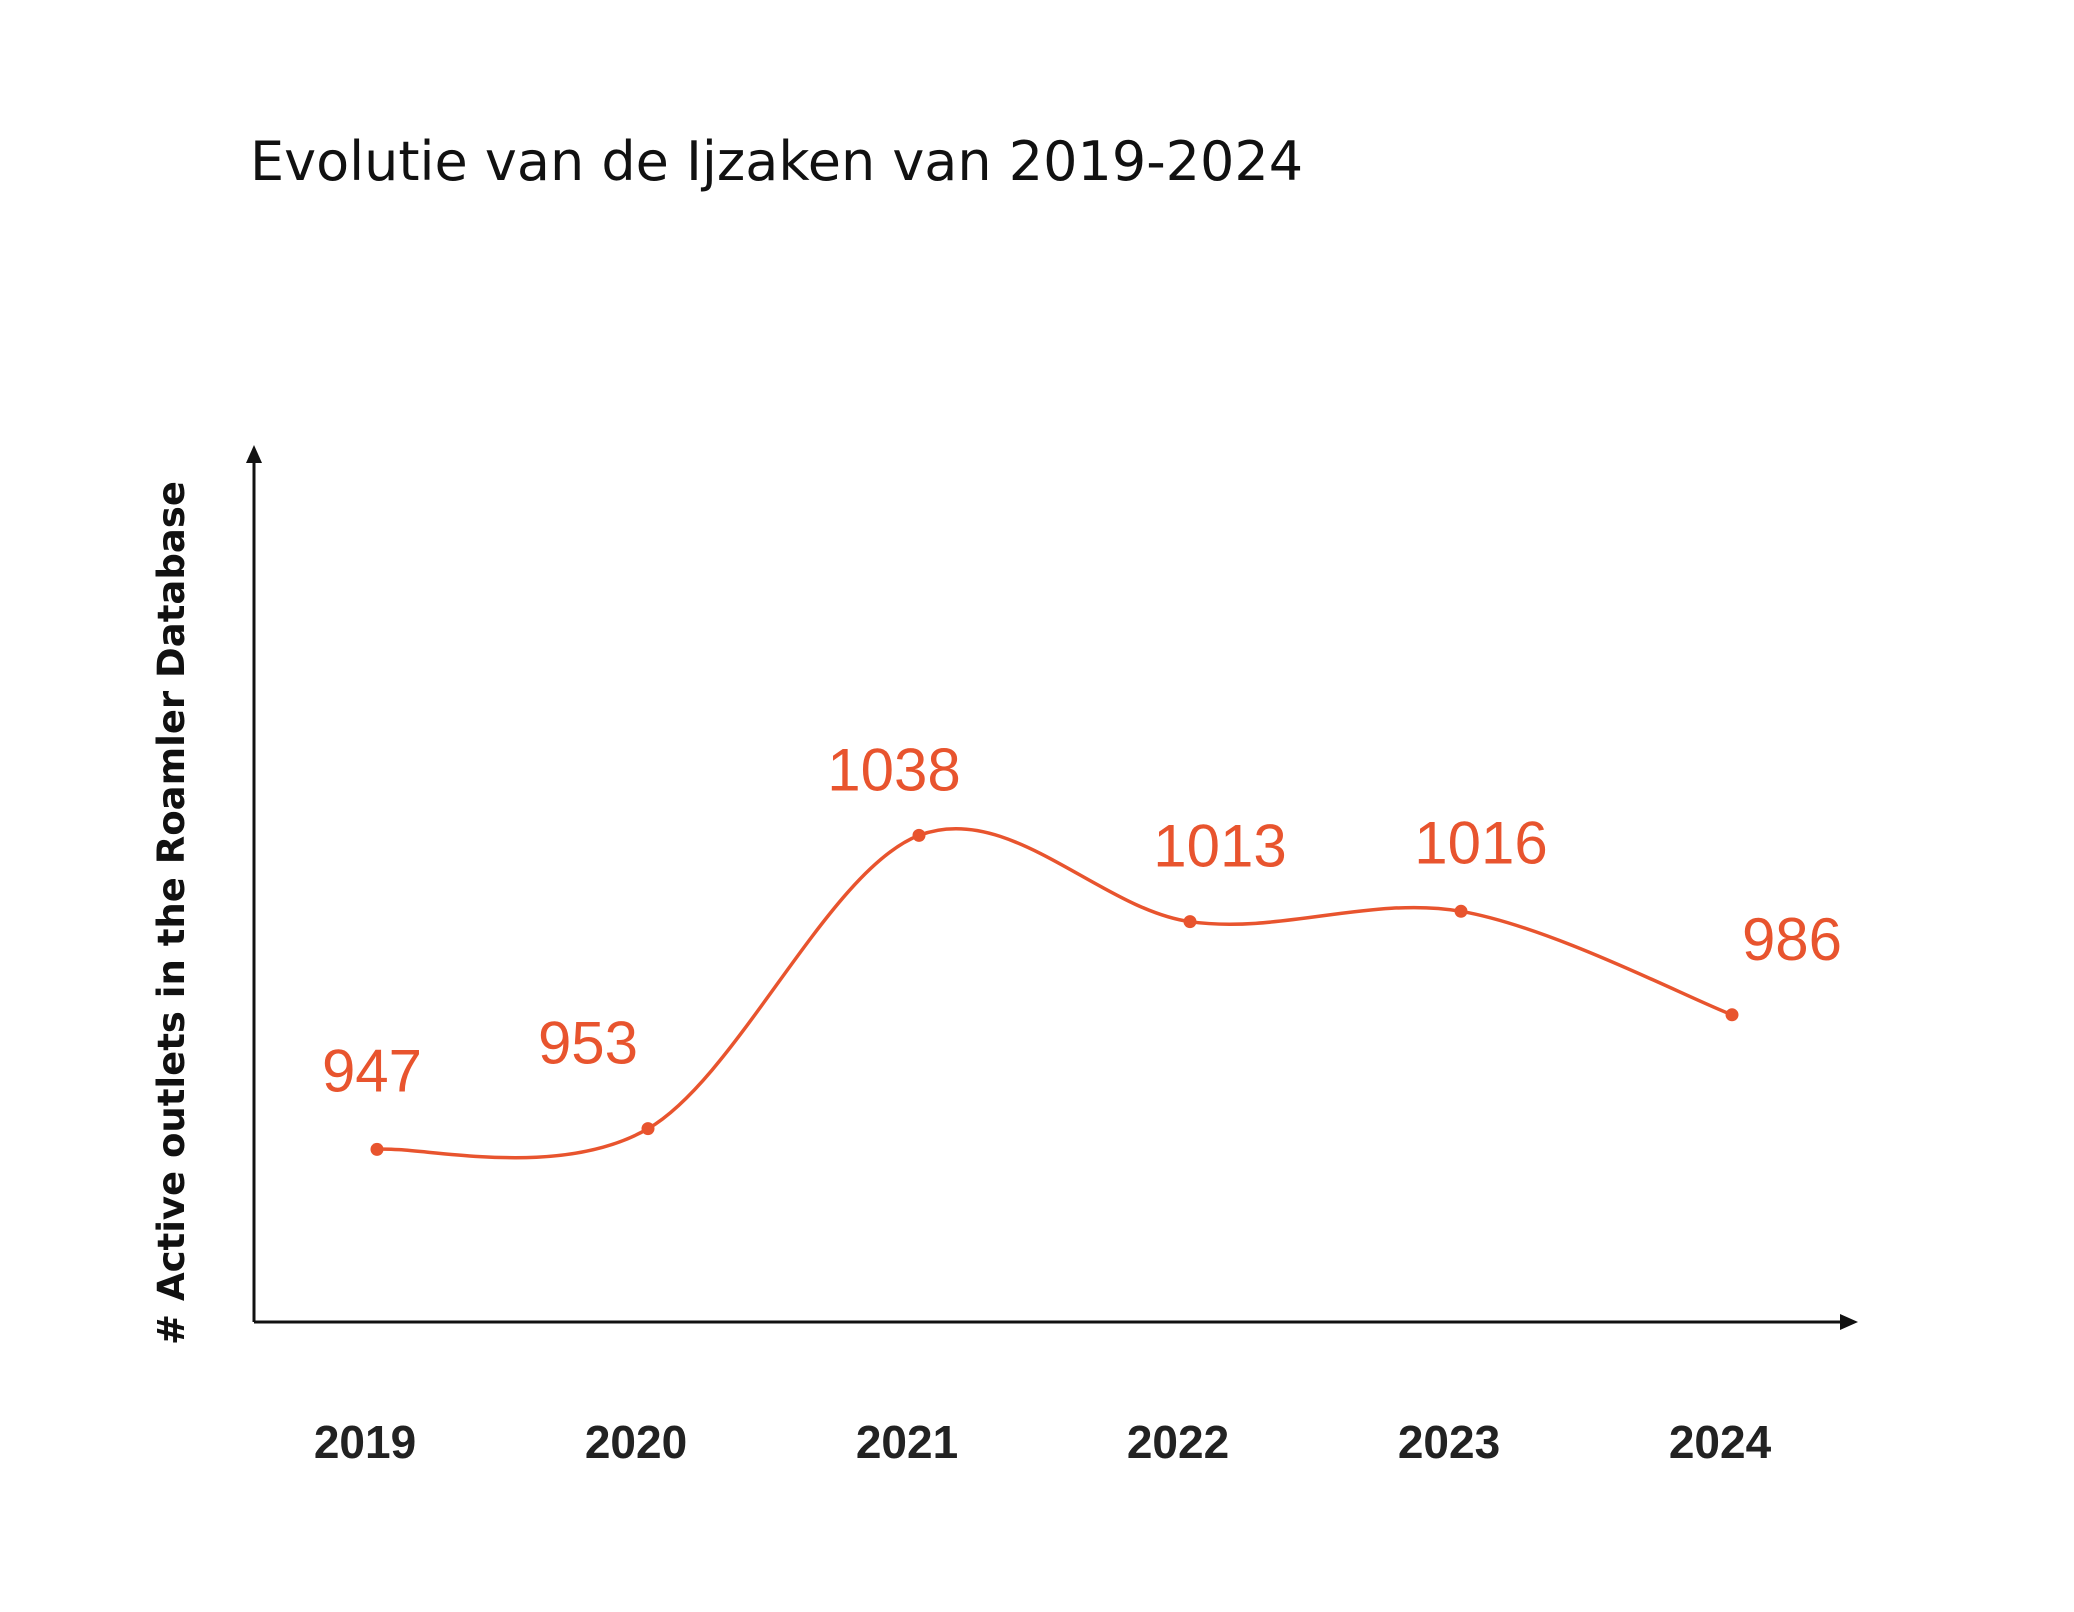 The image size is (2074, 1612). I want to click on data-point-2022, so click(1190, 922).